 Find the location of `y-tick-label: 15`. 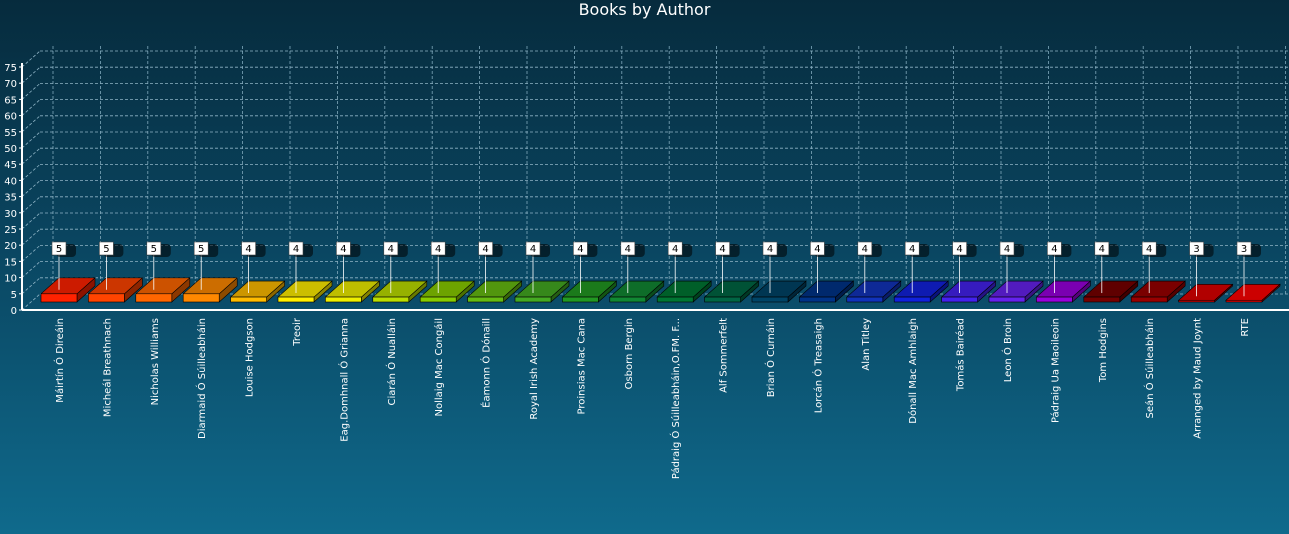

y-tick-label: 15 is located at coordinates (10, 262).